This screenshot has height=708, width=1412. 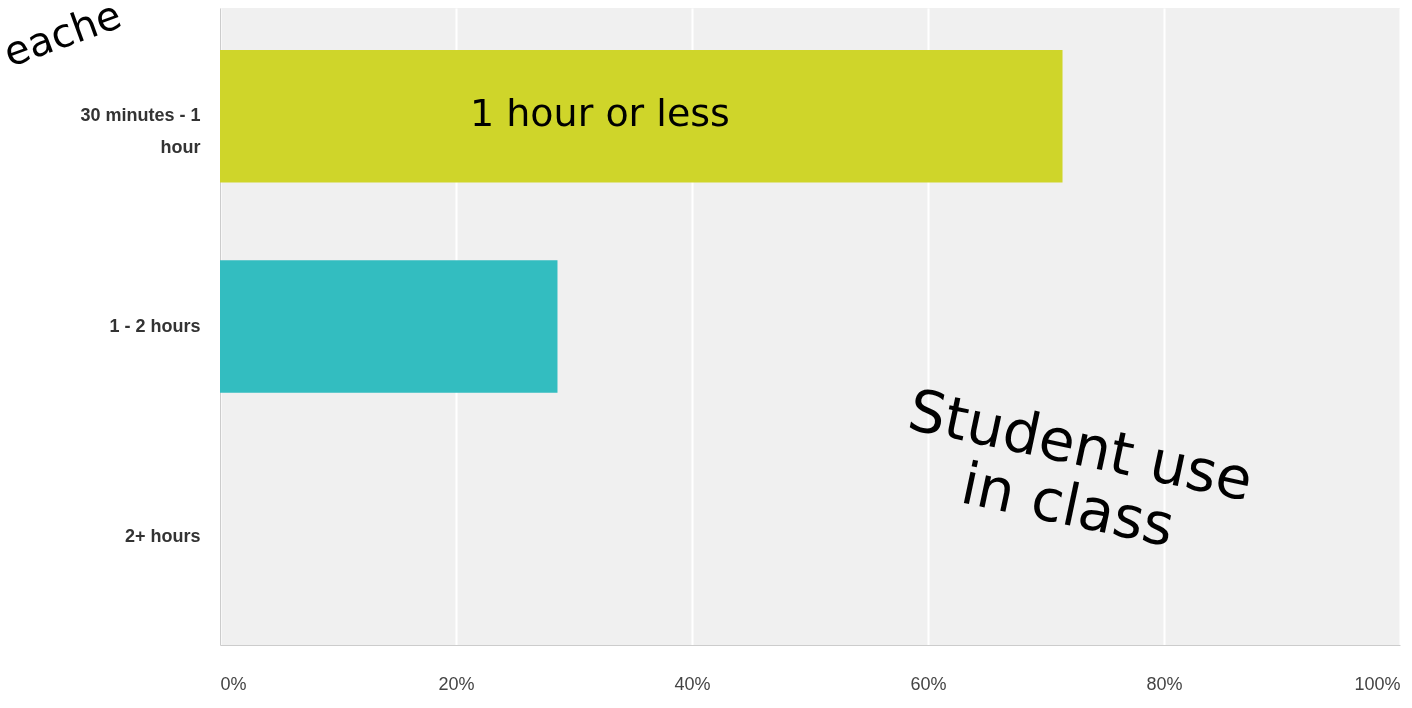 I want to click on x-tick-label: 80%, so click(x=1164, y=683).